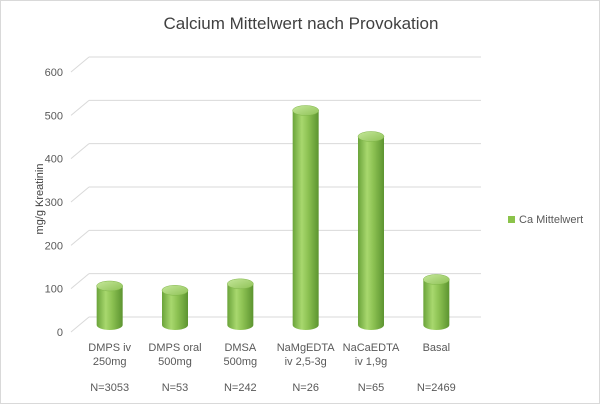  I want to click on sample-size-label-4: N=65, so click(371, 388).